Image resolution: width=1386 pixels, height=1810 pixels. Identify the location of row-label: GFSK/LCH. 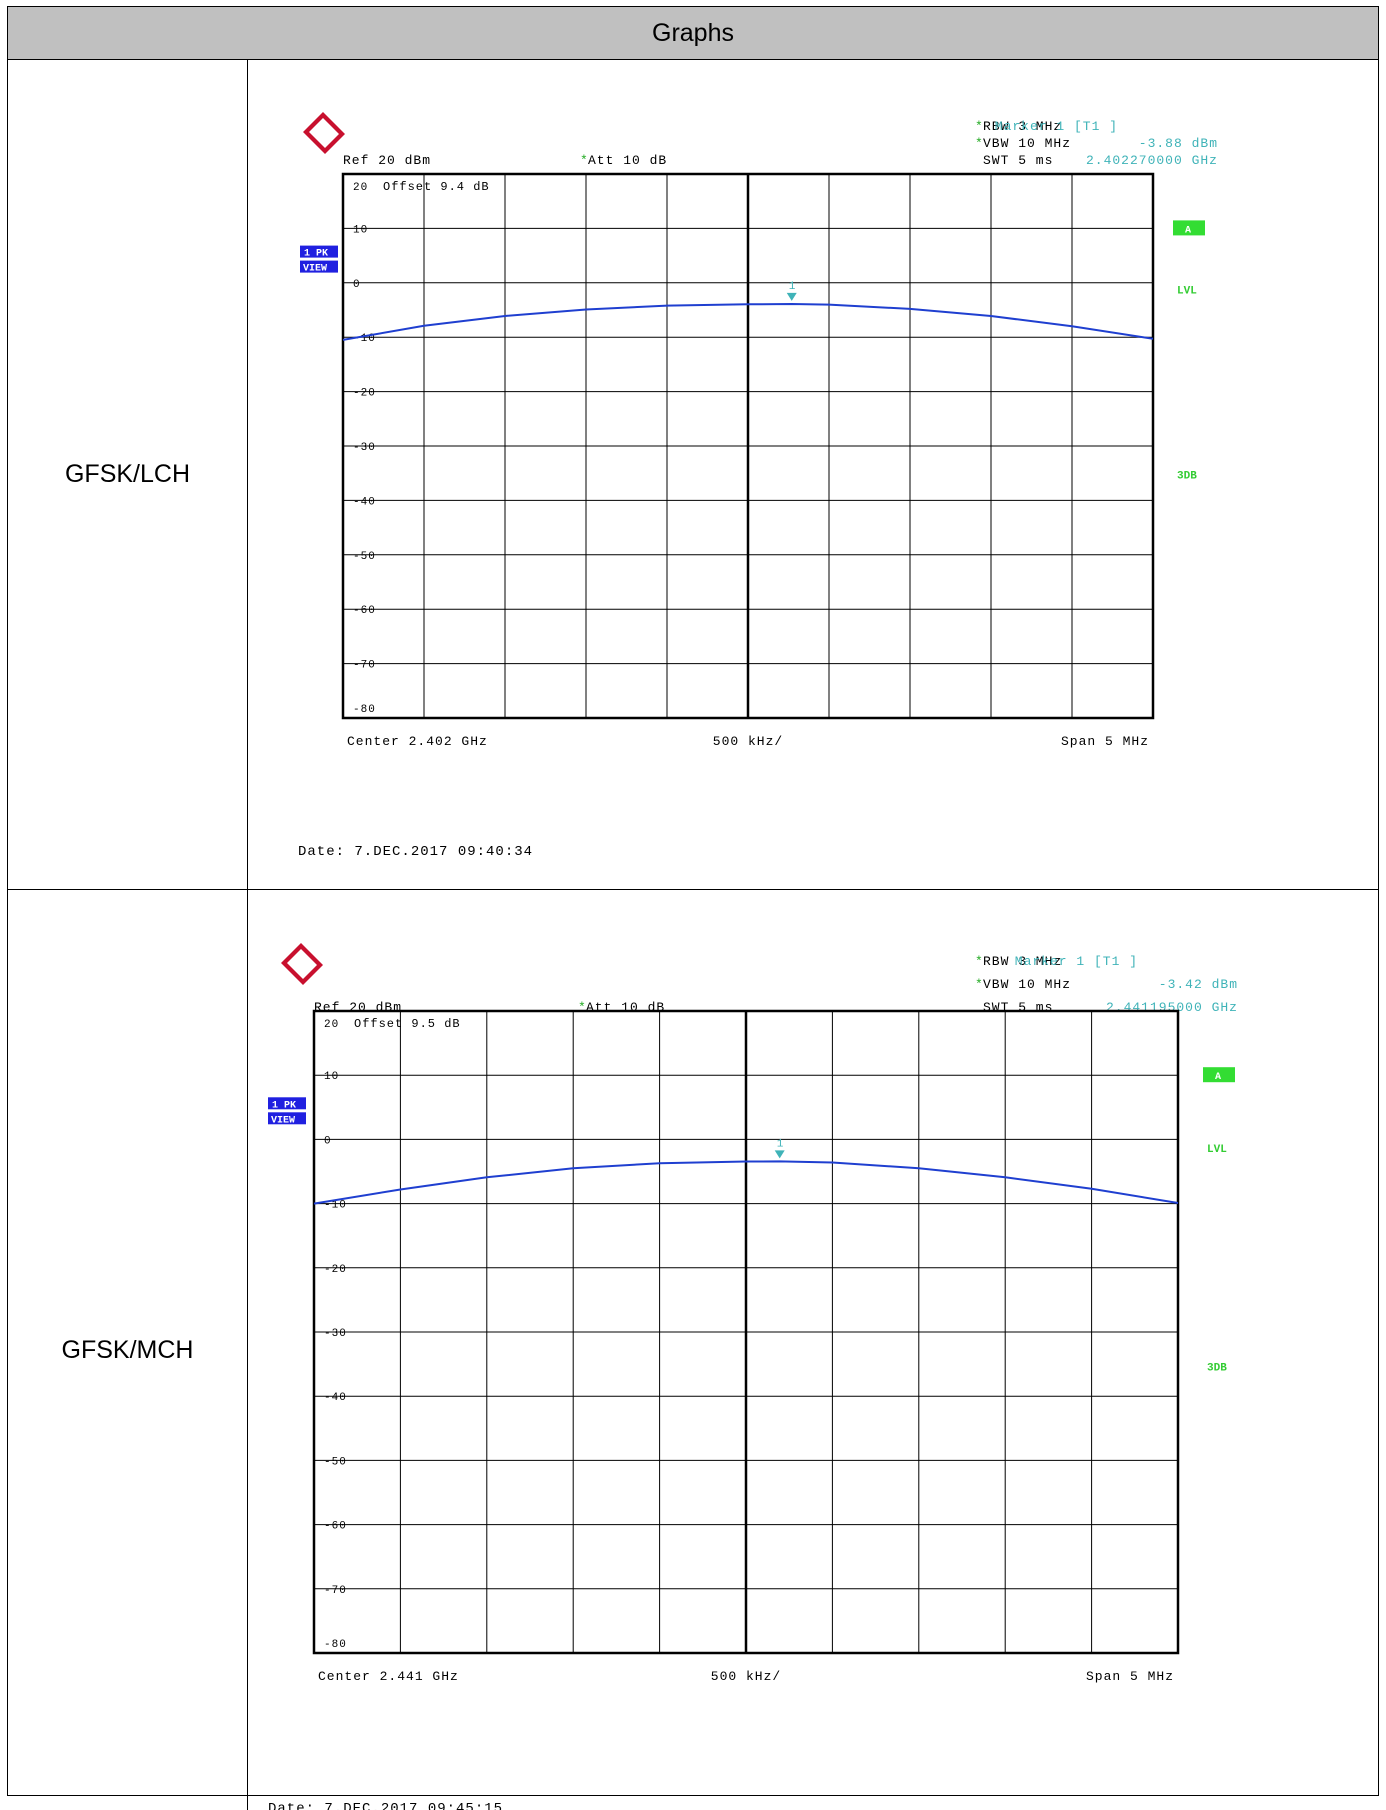
(128, 474).